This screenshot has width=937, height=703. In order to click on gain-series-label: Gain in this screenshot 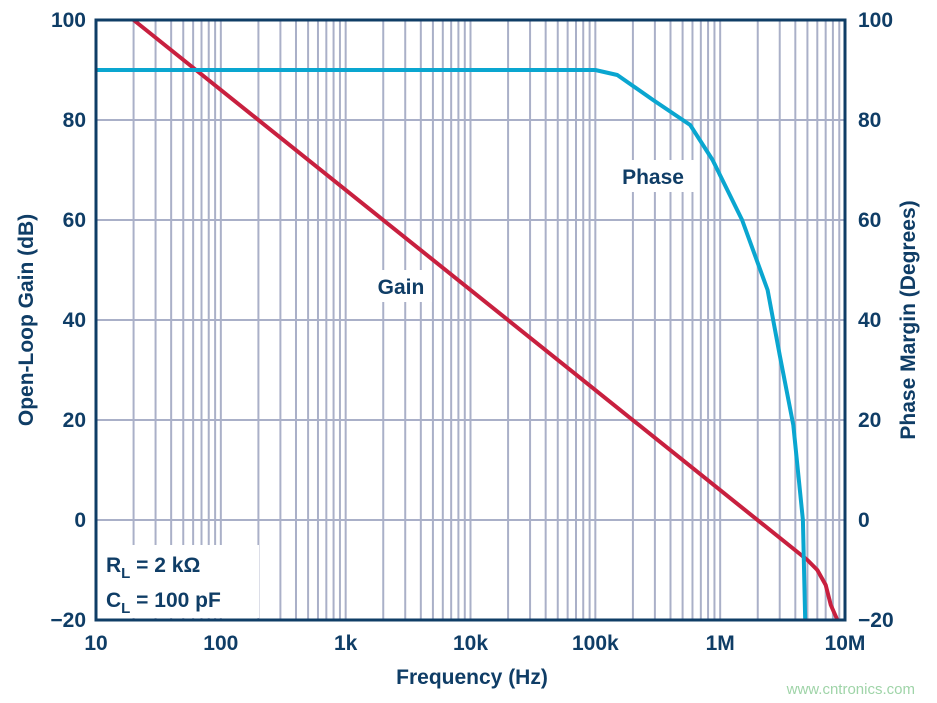, I will do `click(401, 287)`.